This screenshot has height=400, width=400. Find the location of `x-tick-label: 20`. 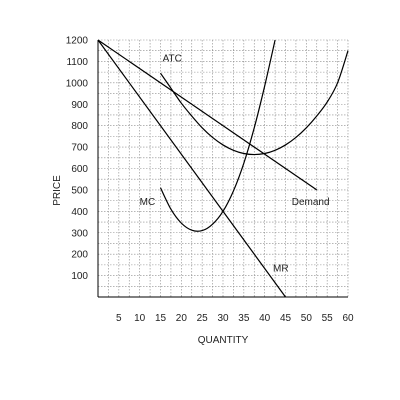

x-tick-label: 20 is located at coordinates (182, 318).